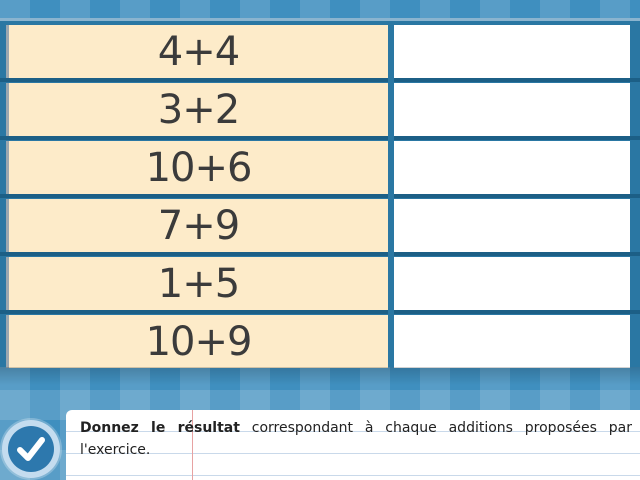 Image resolution: width=640 pixels, height=480 pixels. Describe the element at coordinates (197, 109) in the screenshot. I see `expression-cell: 3+2` at that location.